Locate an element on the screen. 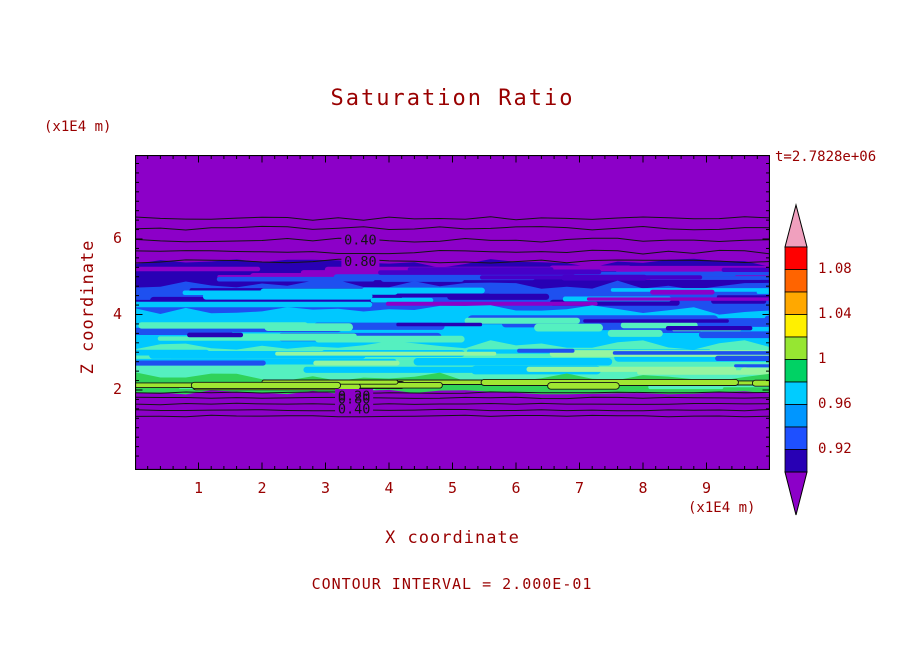 Image resolution: width=904 pixels, height=654 pixels. x-tick-label: 8 is located at coordinates (643, 488).